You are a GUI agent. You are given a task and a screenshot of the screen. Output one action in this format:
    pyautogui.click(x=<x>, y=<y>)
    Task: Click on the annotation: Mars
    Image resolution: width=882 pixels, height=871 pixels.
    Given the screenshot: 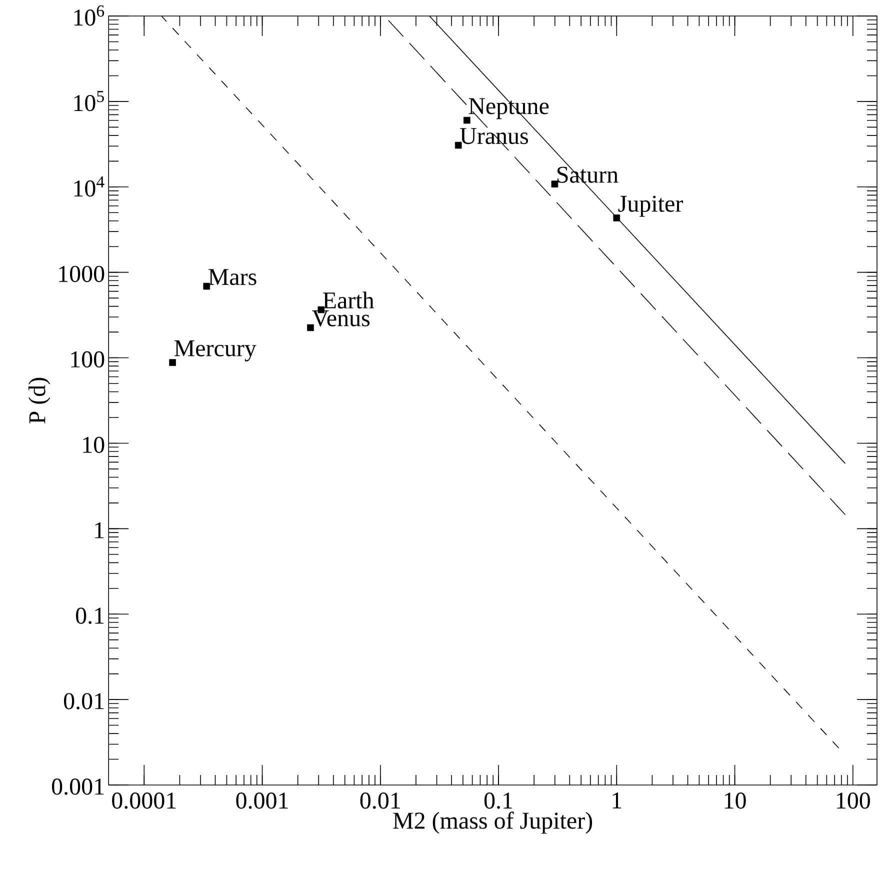 What is the action you would take?
    pyautogui.click(x=232, y=277)
    